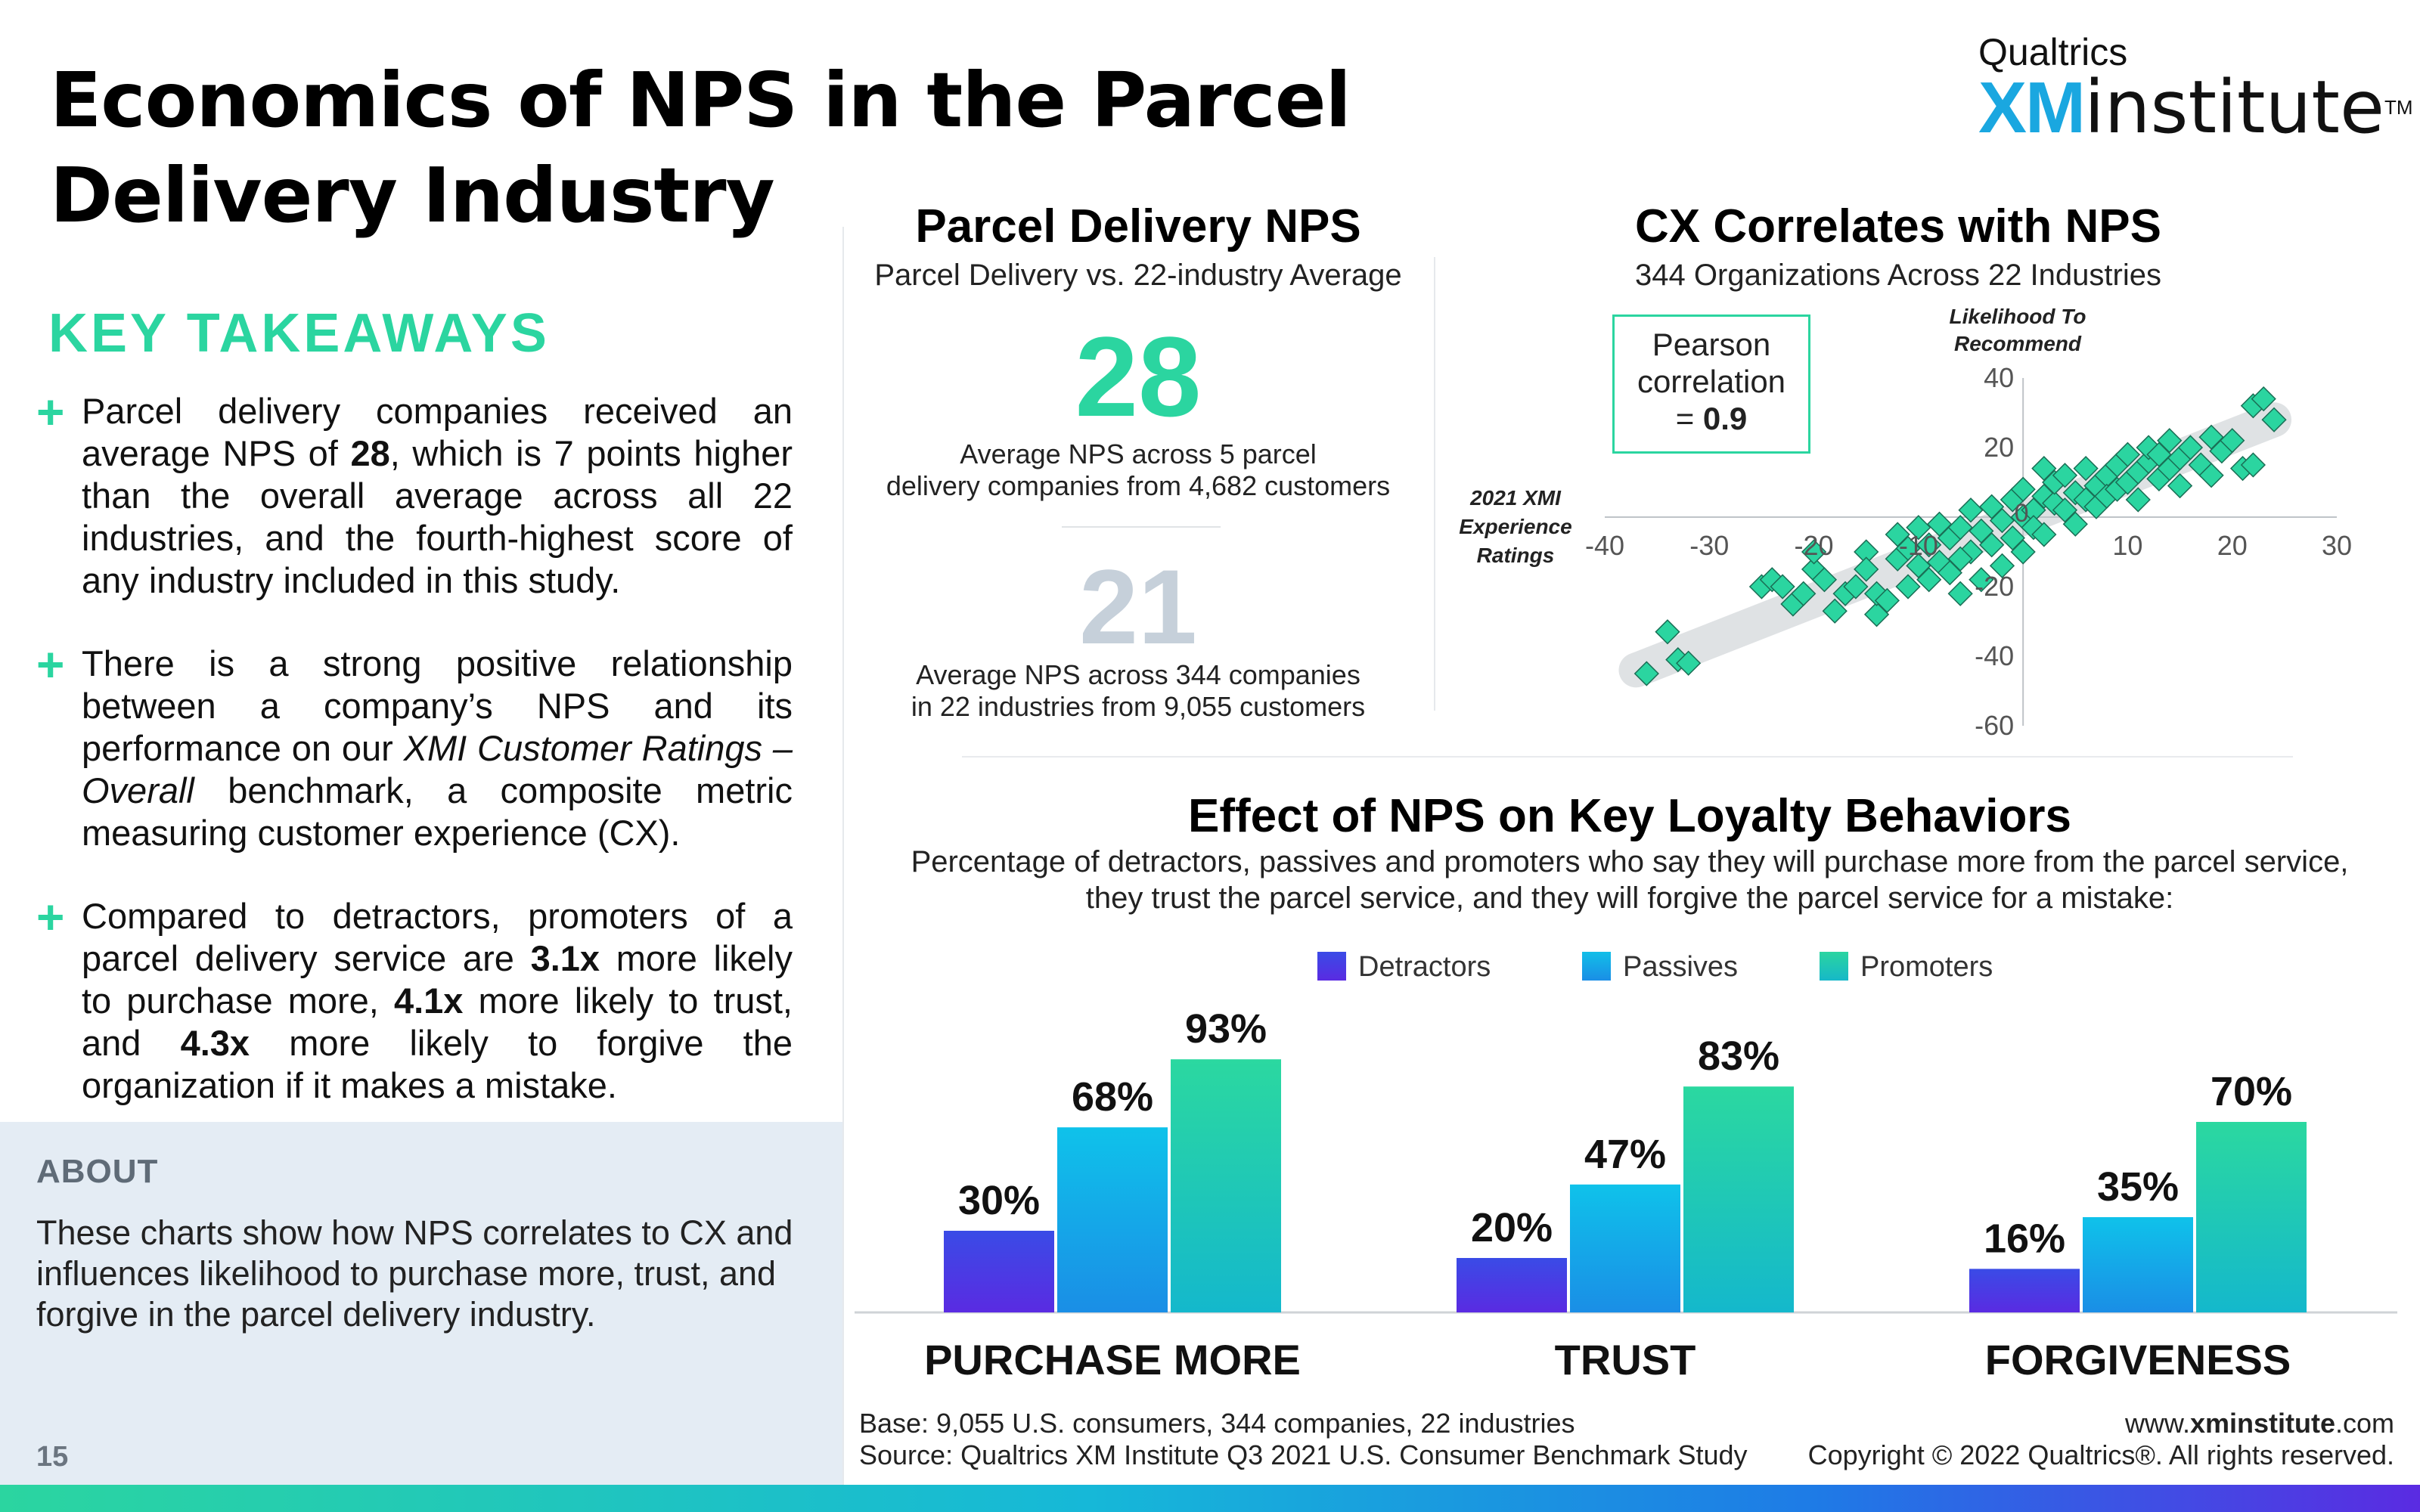 This screenshot has height=1512, width=2420. What do you see at coordinates (2018, 330) in the screenshot?
I see `y-axis-title: Likelihood To Recommend` at bounding box center [2018, 330].